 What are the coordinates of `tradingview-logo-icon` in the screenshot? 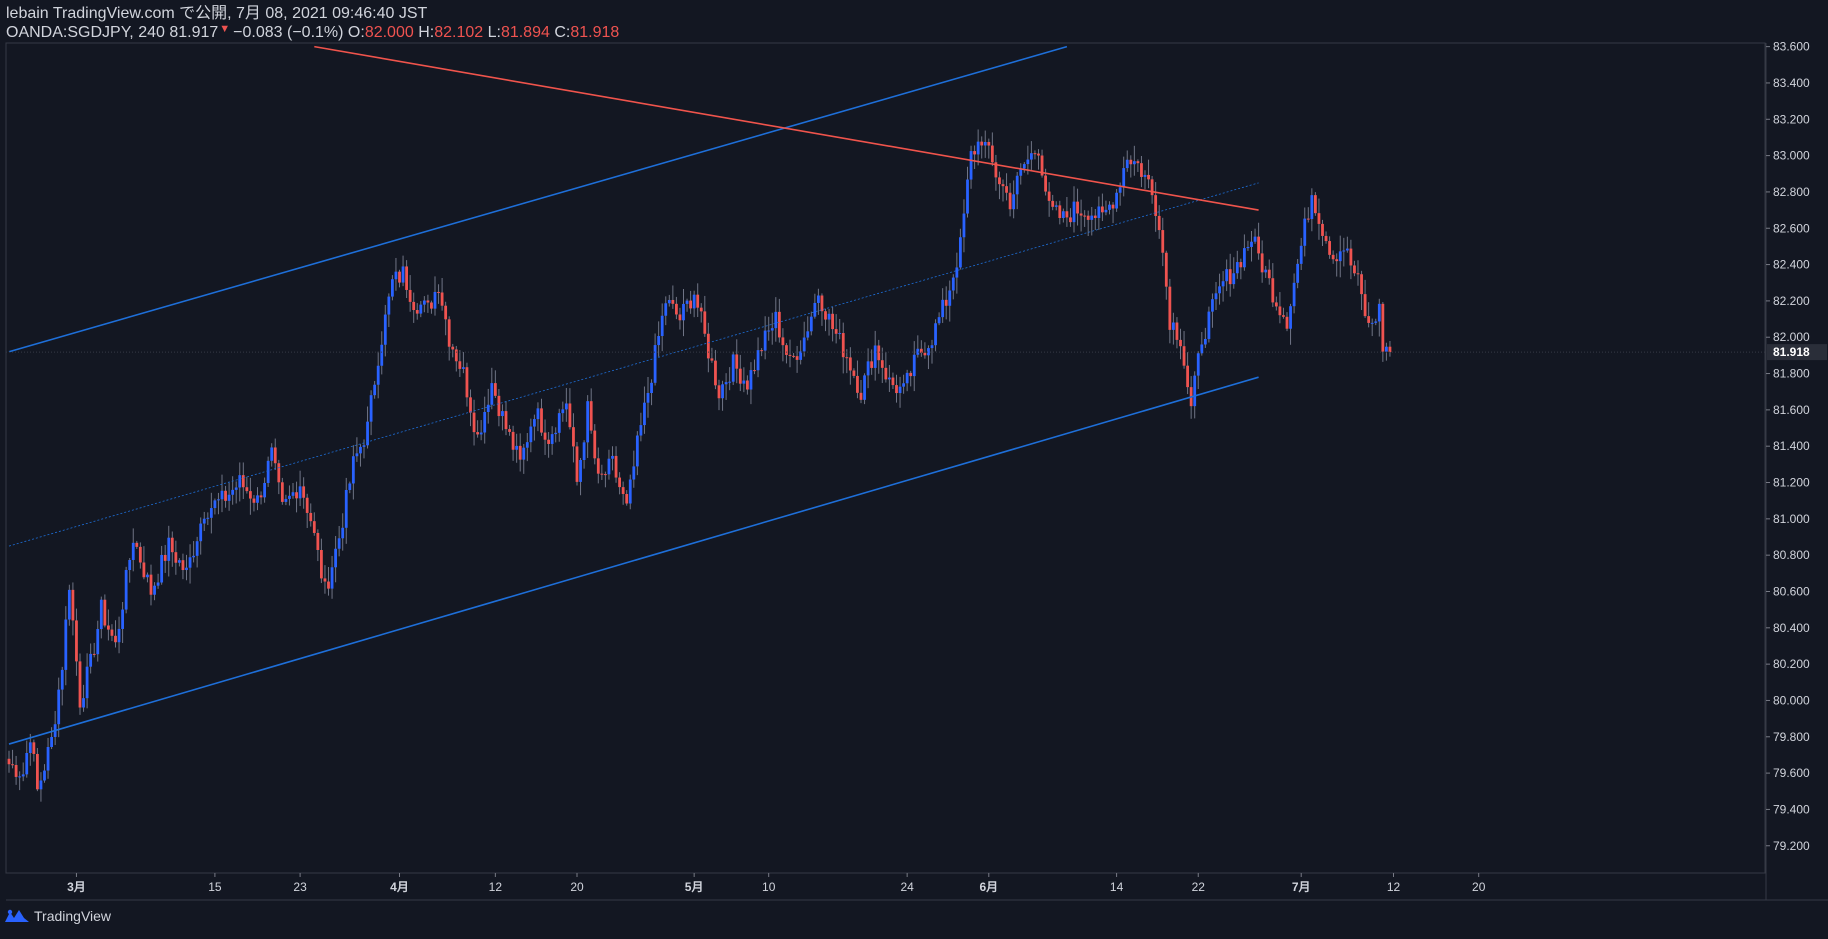 It's located at (17, 915).